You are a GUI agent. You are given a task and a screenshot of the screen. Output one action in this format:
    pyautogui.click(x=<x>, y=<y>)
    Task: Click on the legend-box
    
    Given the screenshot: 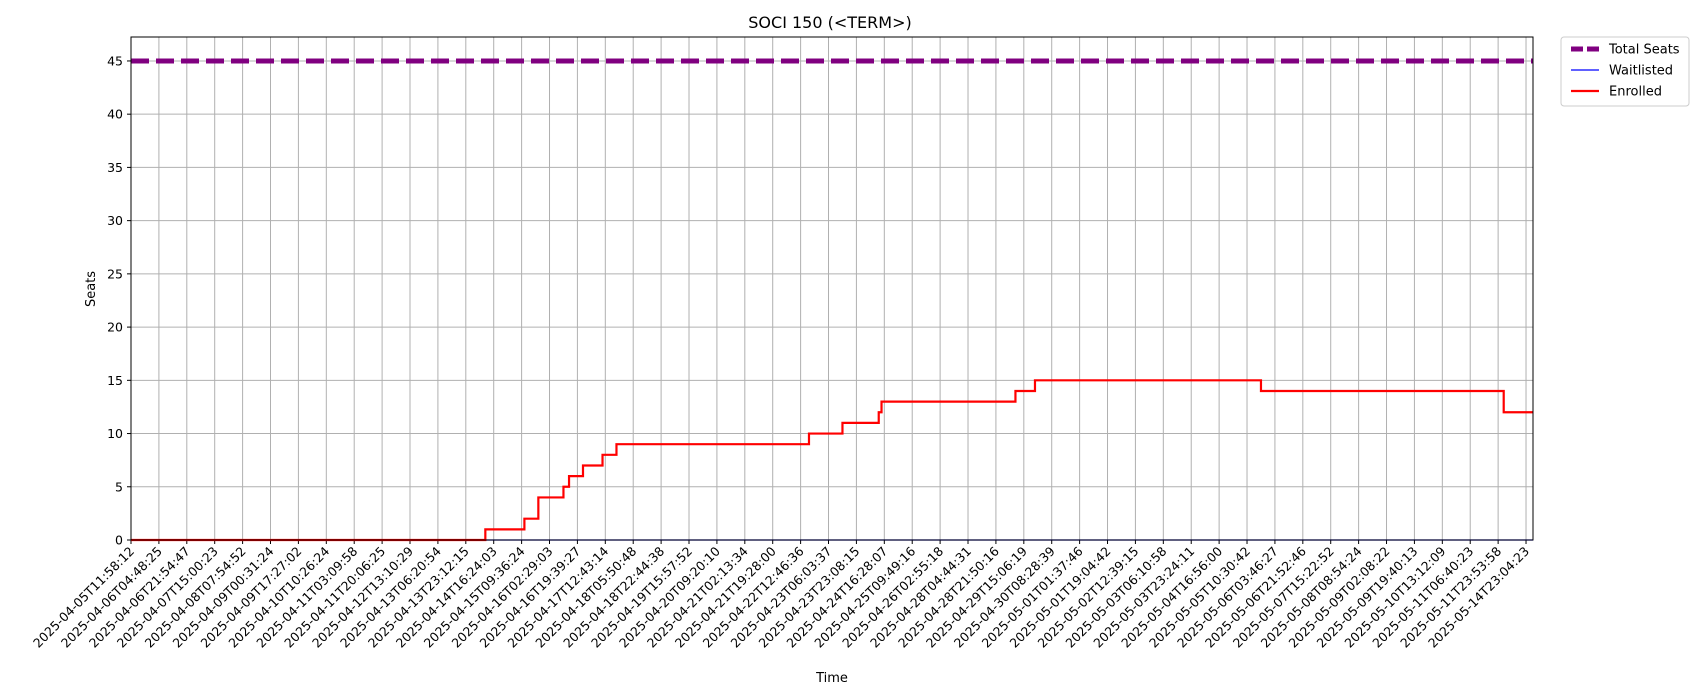 What is the action you would take?
    pyautogui.click(x=1625, y=71)
    